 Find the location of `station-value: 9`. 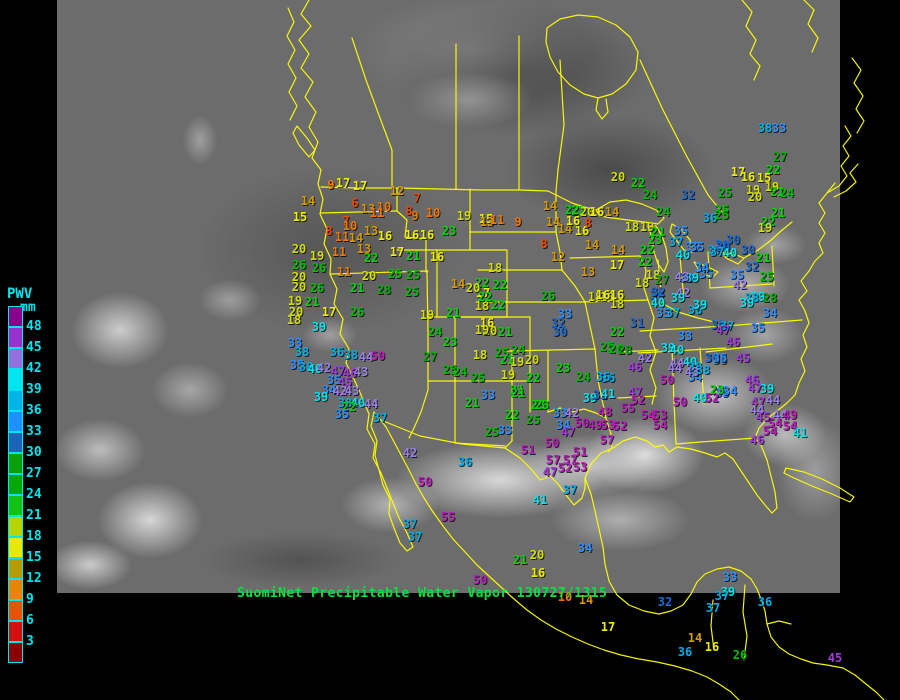

station-value: 9 is located at coordinates (331, 185).